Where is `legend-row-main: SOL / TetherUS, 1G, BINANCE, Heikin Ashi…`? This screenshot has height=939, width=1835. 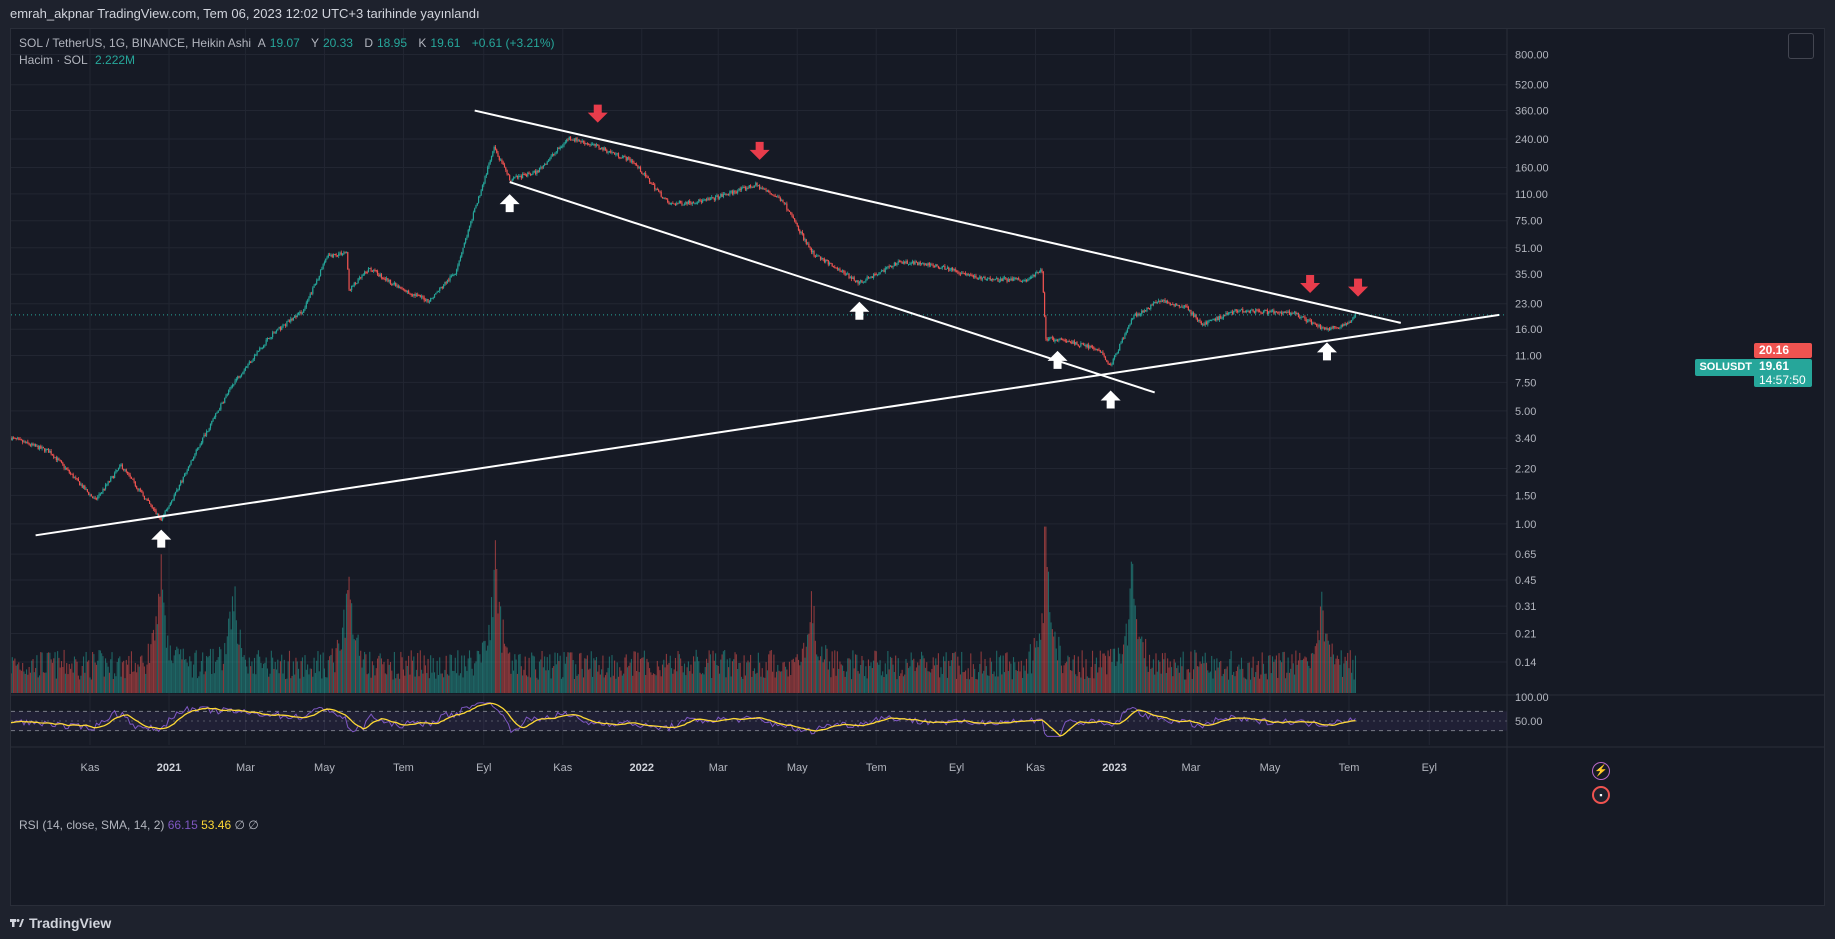
legend-row-main: SOL / TetherUS, 1G, BINANCE, Heikin Ashi… is located at coordinates (289, 43).